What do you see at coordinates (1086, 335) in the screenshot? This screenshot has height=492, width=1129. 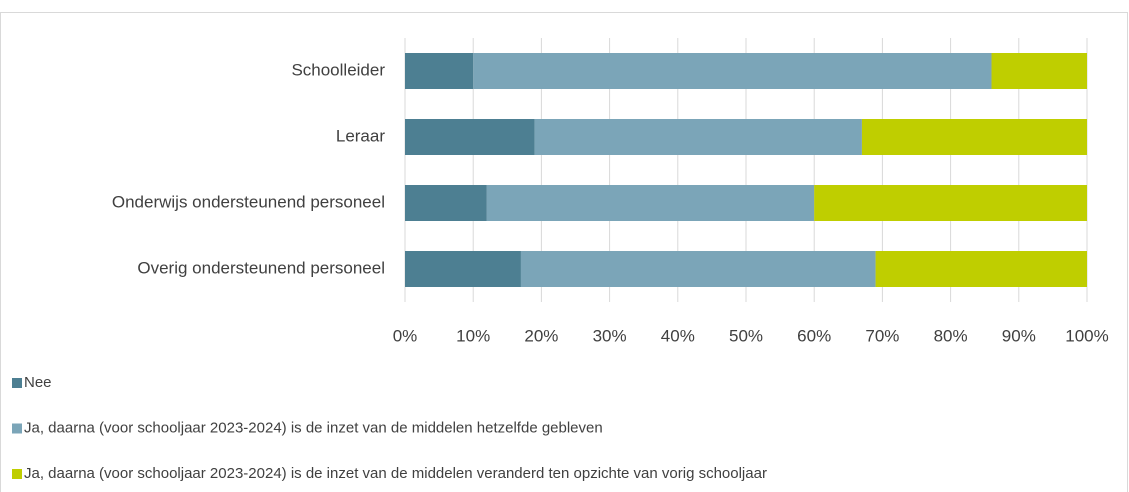 I see `x-tick-label: 100%` at bounding box center [1086, 335].